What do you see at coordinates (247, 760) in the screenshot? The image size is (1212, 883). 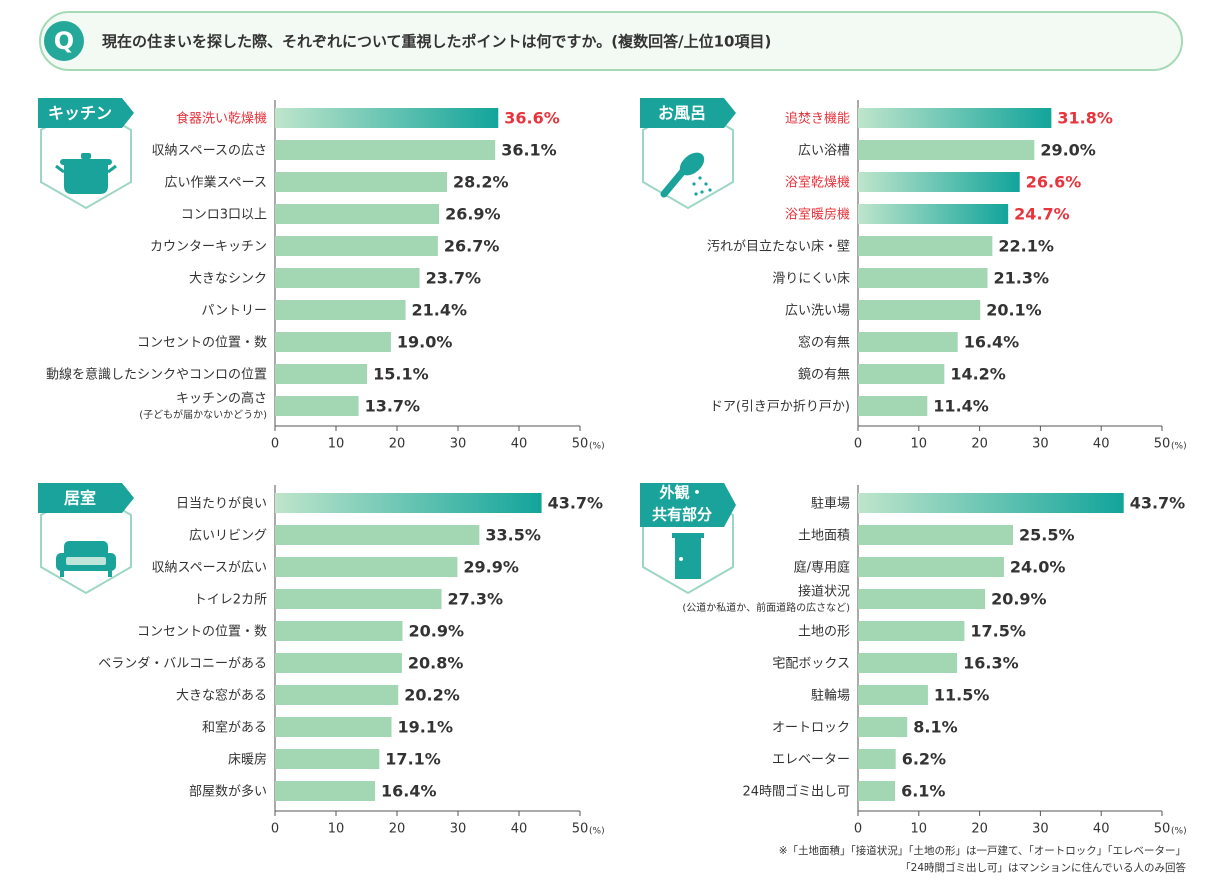 I see `category-label: 床暖房` at bounding box center [247, 760].